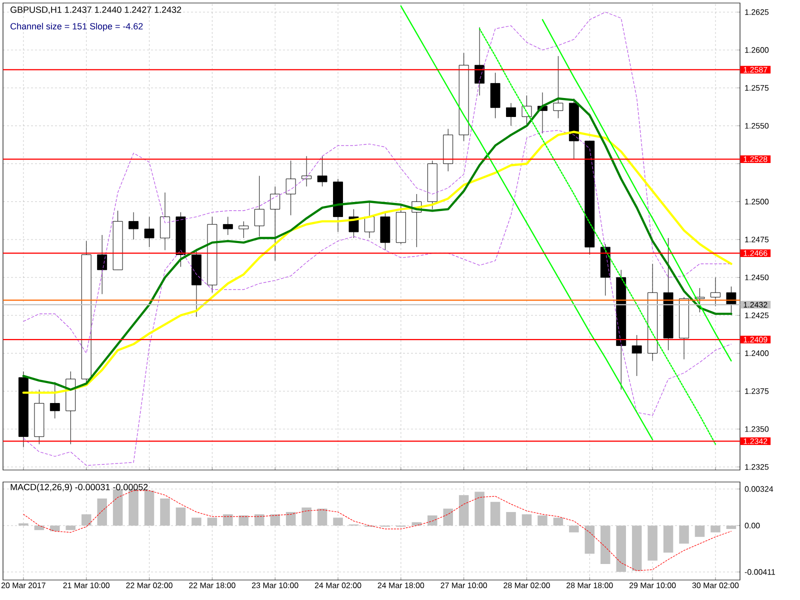 This screenshot has width=800, height=600. What do you see at coordinates (79, 488) in the screenshot?
I see `chart-title: MACD(12,26,9) -0.00031 -0.00052` at bounding box center [79, 488].